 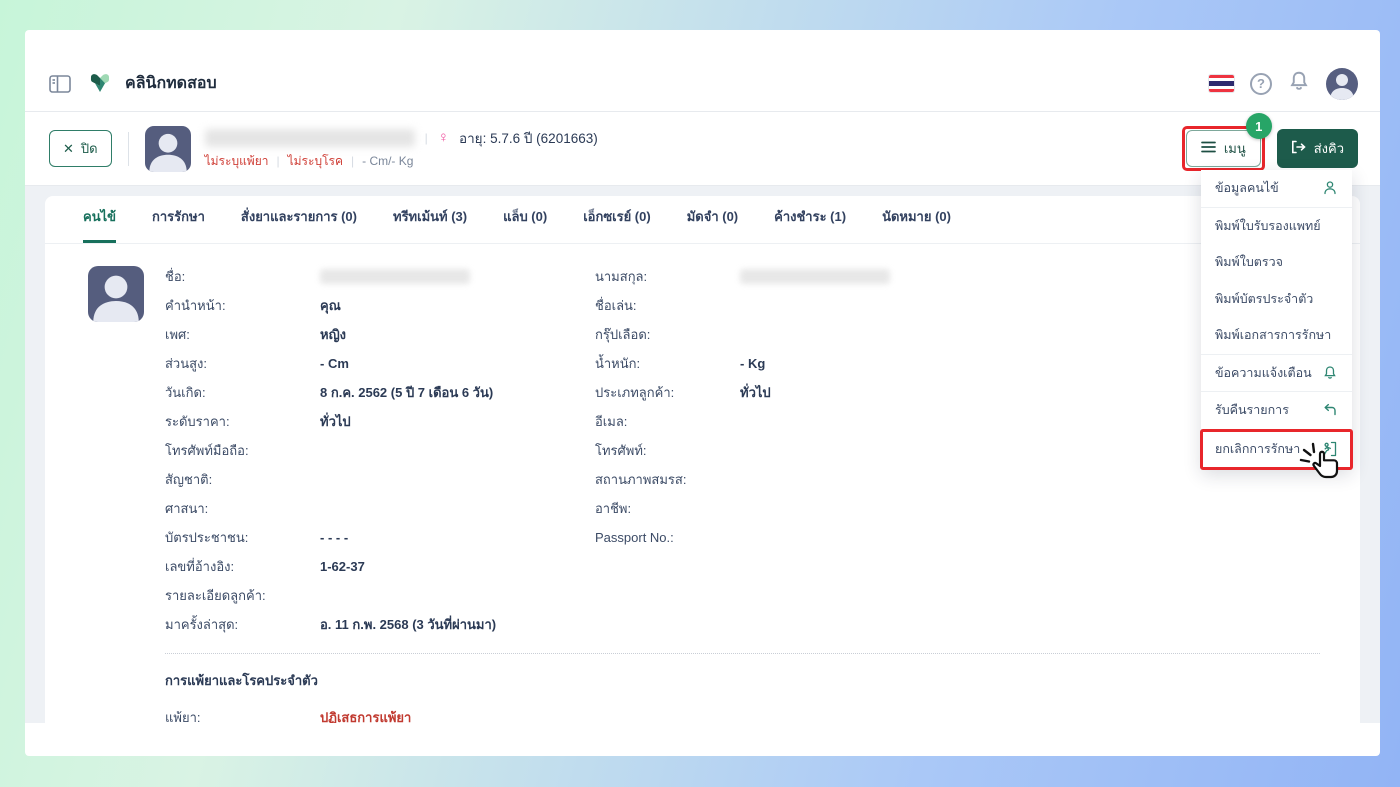 I want to click on menu-item-patient-info: ข้อมูลคนไข้, so click(x=1276, y=188).